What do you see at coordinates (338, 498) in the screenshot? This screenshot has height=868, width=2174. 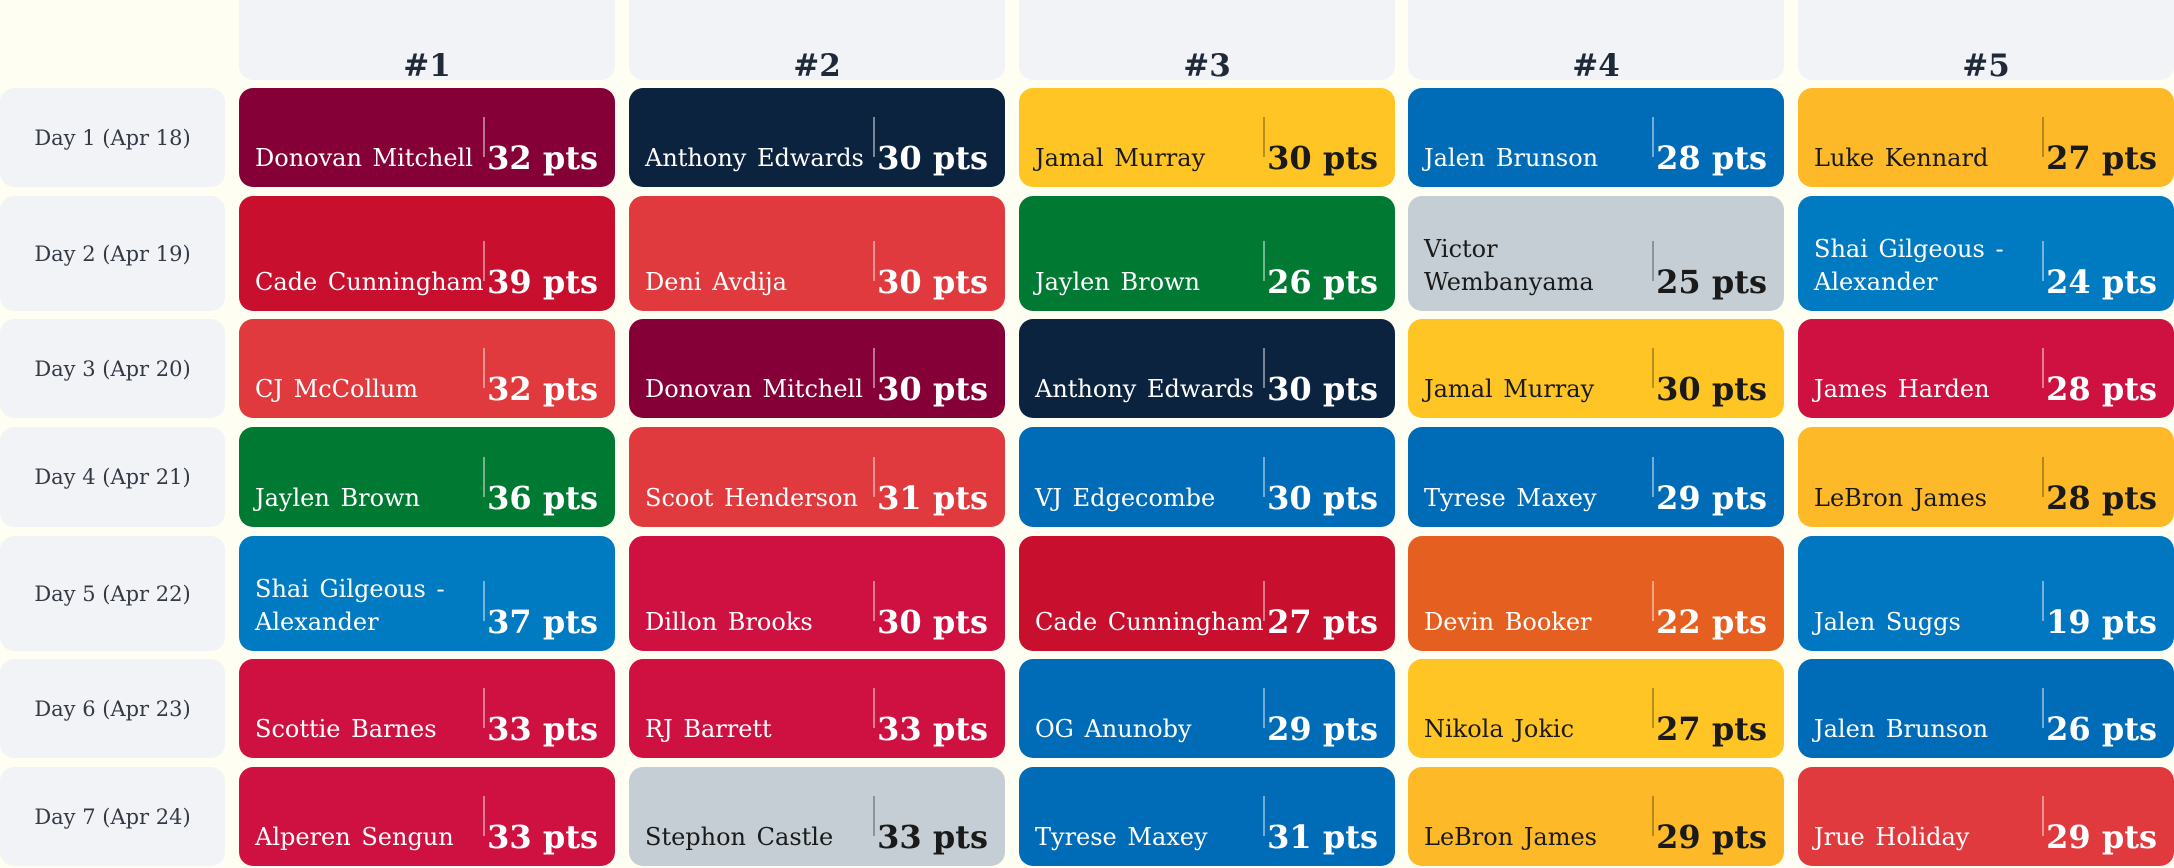 I see `player-name: Jaylen Brown` at bounding box center [338, 498].